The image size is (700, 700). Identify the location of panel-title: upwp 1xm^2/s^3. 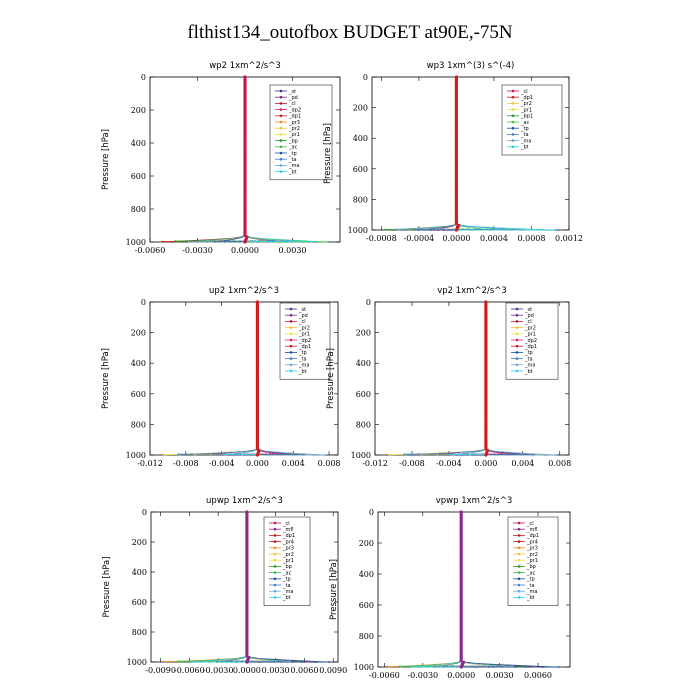
(244, 501).